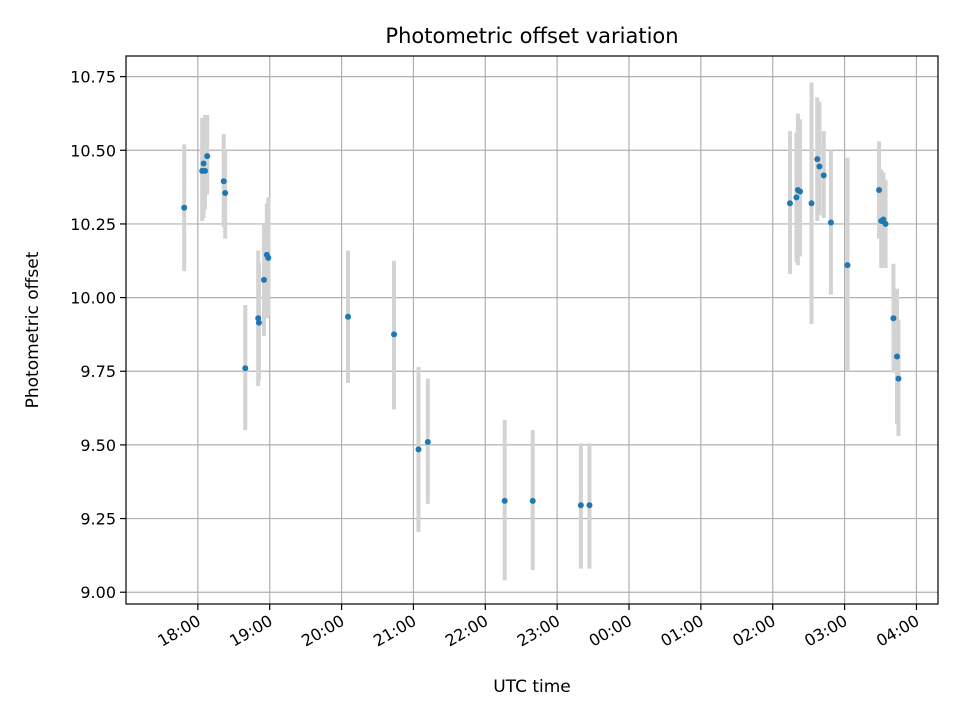  I want to click on y-tick-label: 9.00, so click(98, 592).